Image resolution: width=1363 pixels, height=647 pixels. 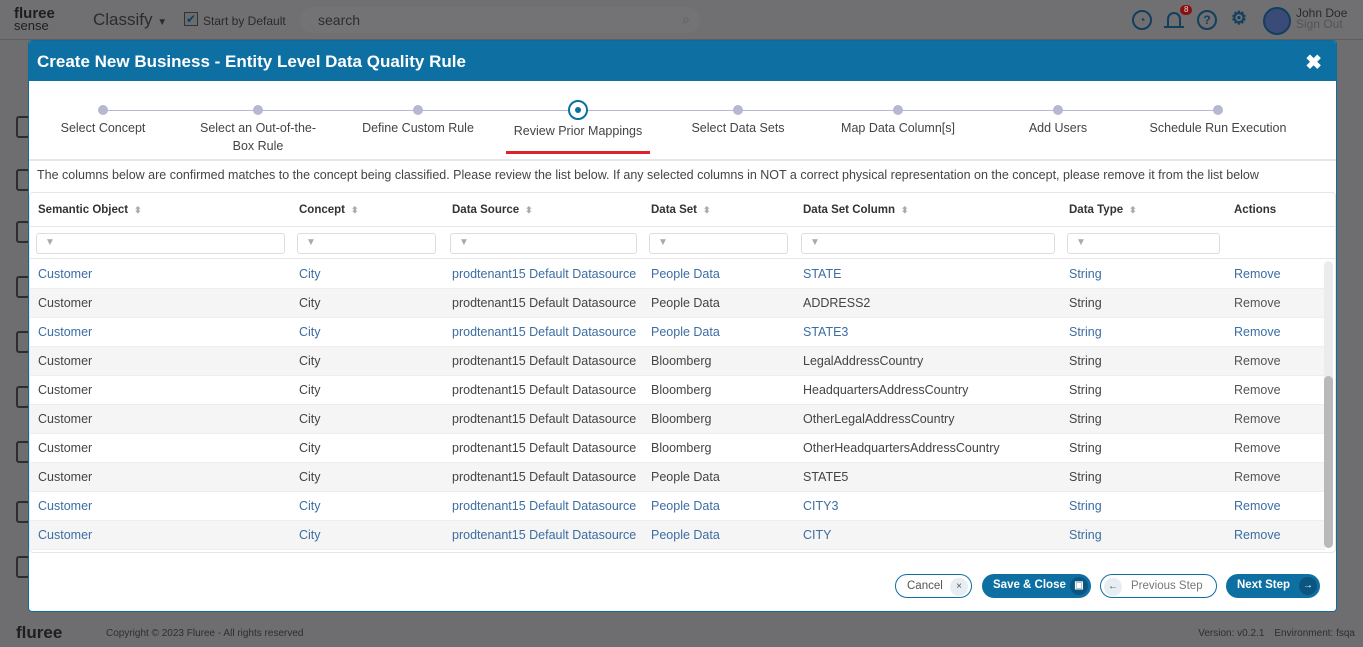 What do you see at coordinates (322, 210) in the screenshot?
I see `column-label: Concept` at bounding box center [322, 210].